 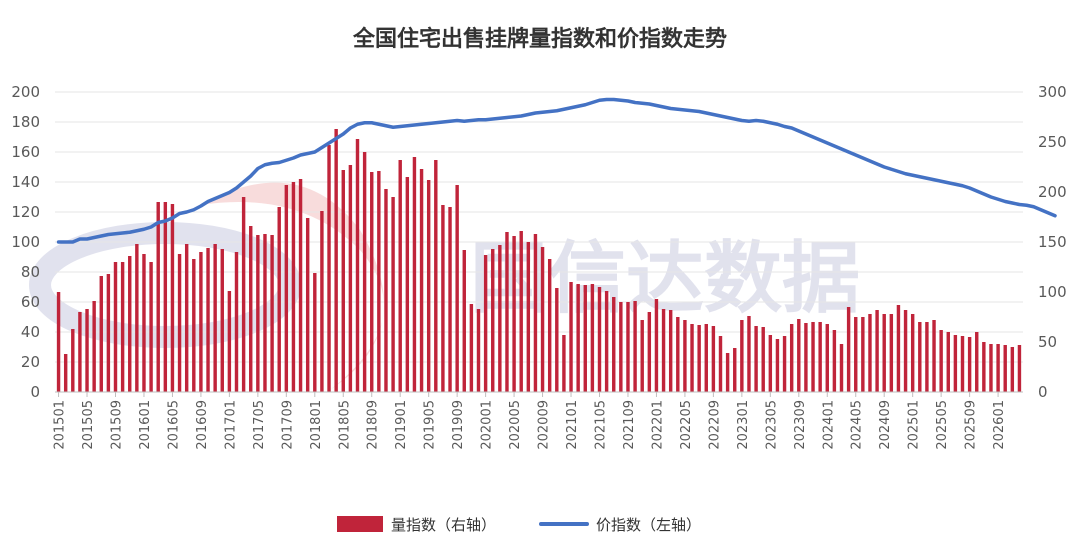 What do you see at coordinates (401, 425) in the screenshot?
I see `x-tick-label: 201901` at bounding box center [401, 425].